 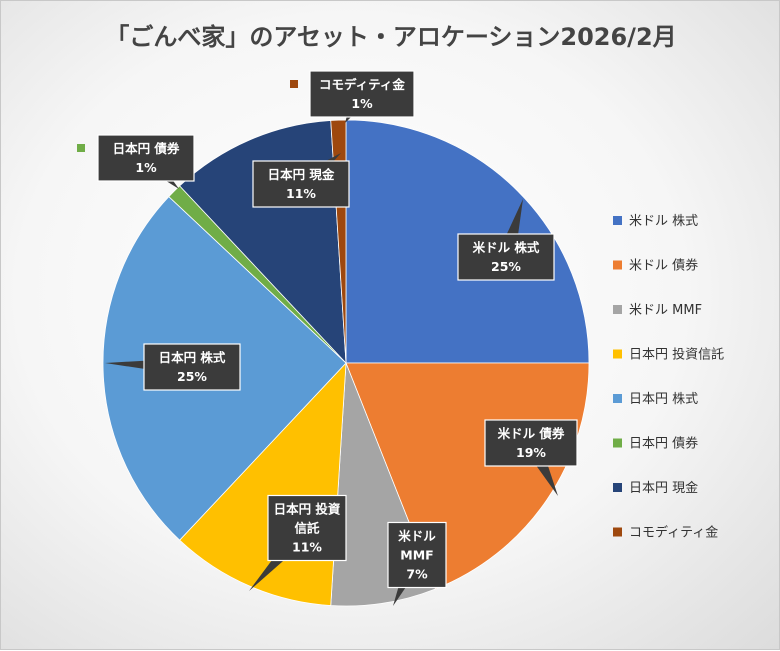 I want to click on label-text: 19%, so click(x=531, y=452).